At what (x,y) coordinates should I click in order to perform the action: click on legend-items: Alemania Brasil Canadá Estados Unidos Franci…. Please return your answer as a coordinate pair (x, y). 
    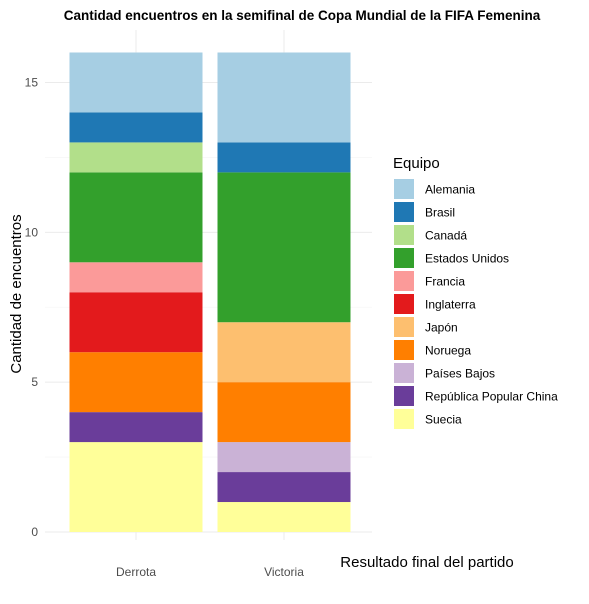
    Looking at the image, I should click on (476, 304).